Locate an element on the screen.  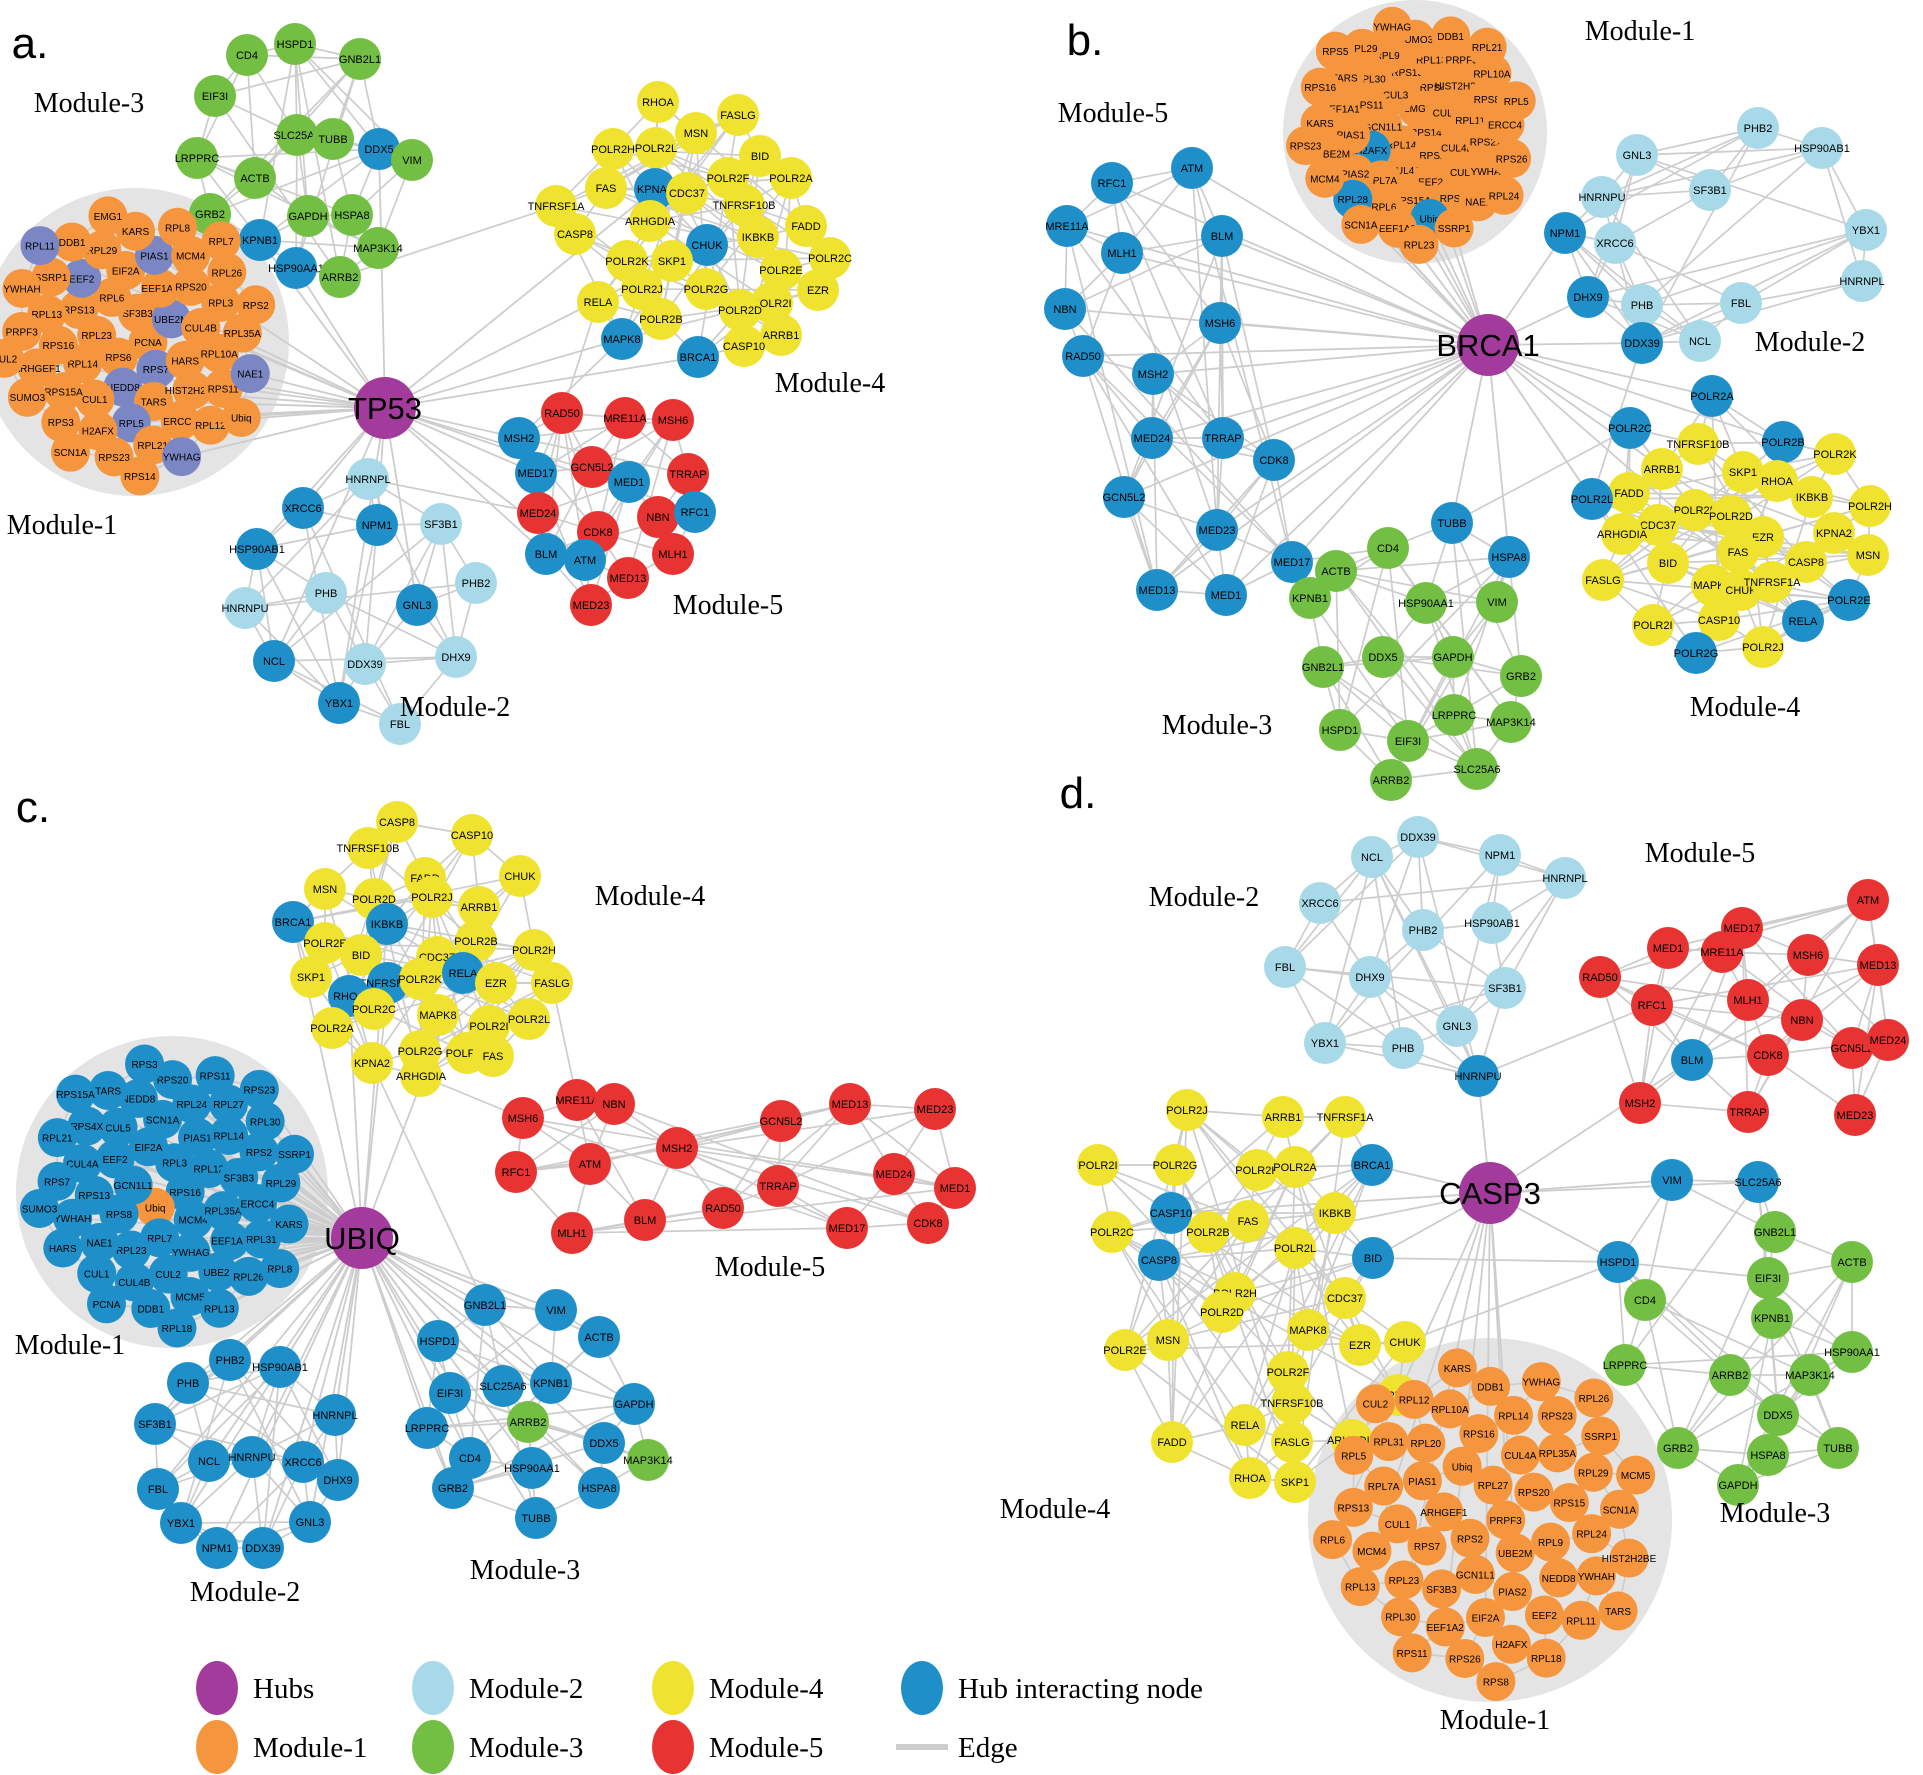
node-label-MED24: MED24 is located at coordinates (538, 514).